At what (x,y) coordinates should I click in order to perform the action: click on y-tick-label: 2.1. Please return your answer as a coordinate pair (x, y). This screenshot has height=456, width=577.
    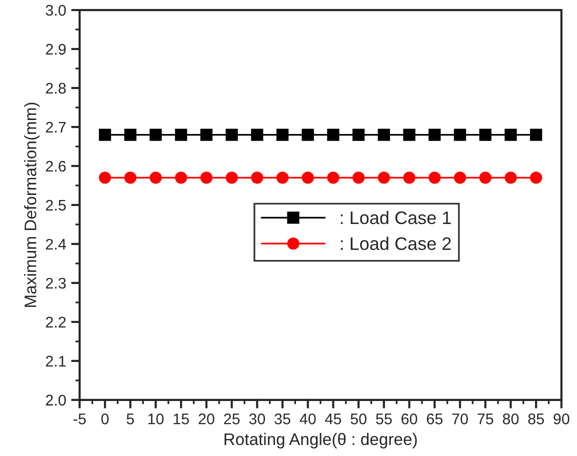
    Looking at the image, I should click on (56, 361).